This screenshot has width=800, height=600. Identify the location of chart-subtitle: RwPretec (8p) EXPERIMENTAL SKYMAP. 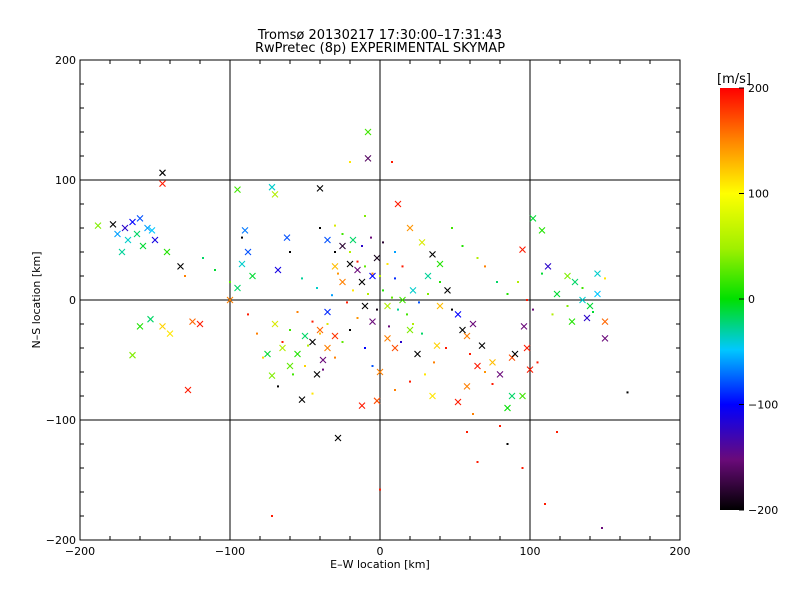
(380, 48).